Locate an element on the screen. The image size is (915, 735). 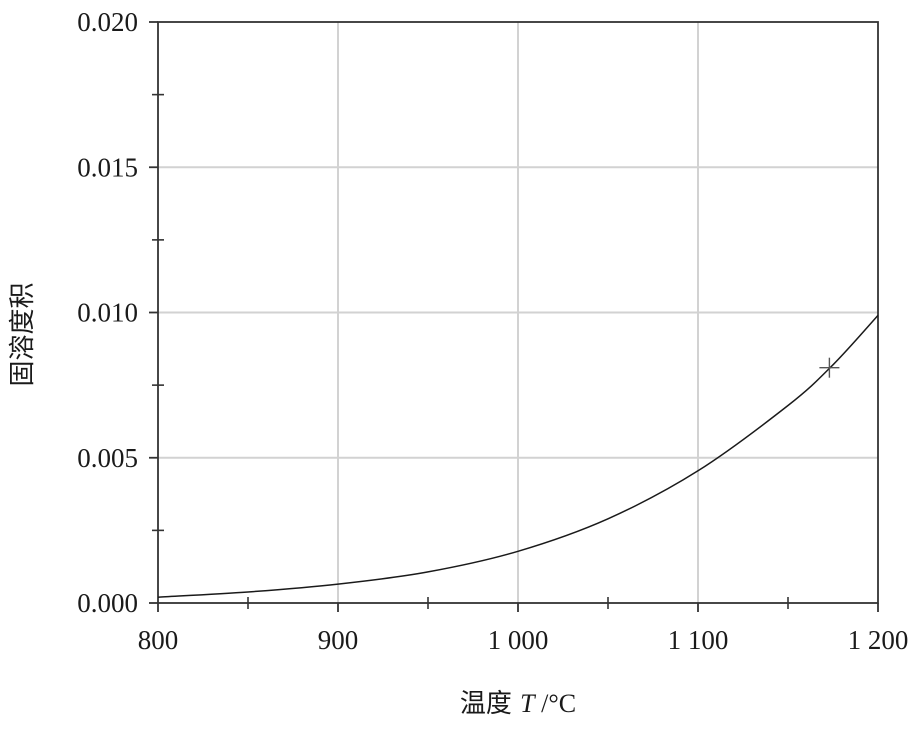
x-tick-label-0: 800 is located at coordinates (158, 640).